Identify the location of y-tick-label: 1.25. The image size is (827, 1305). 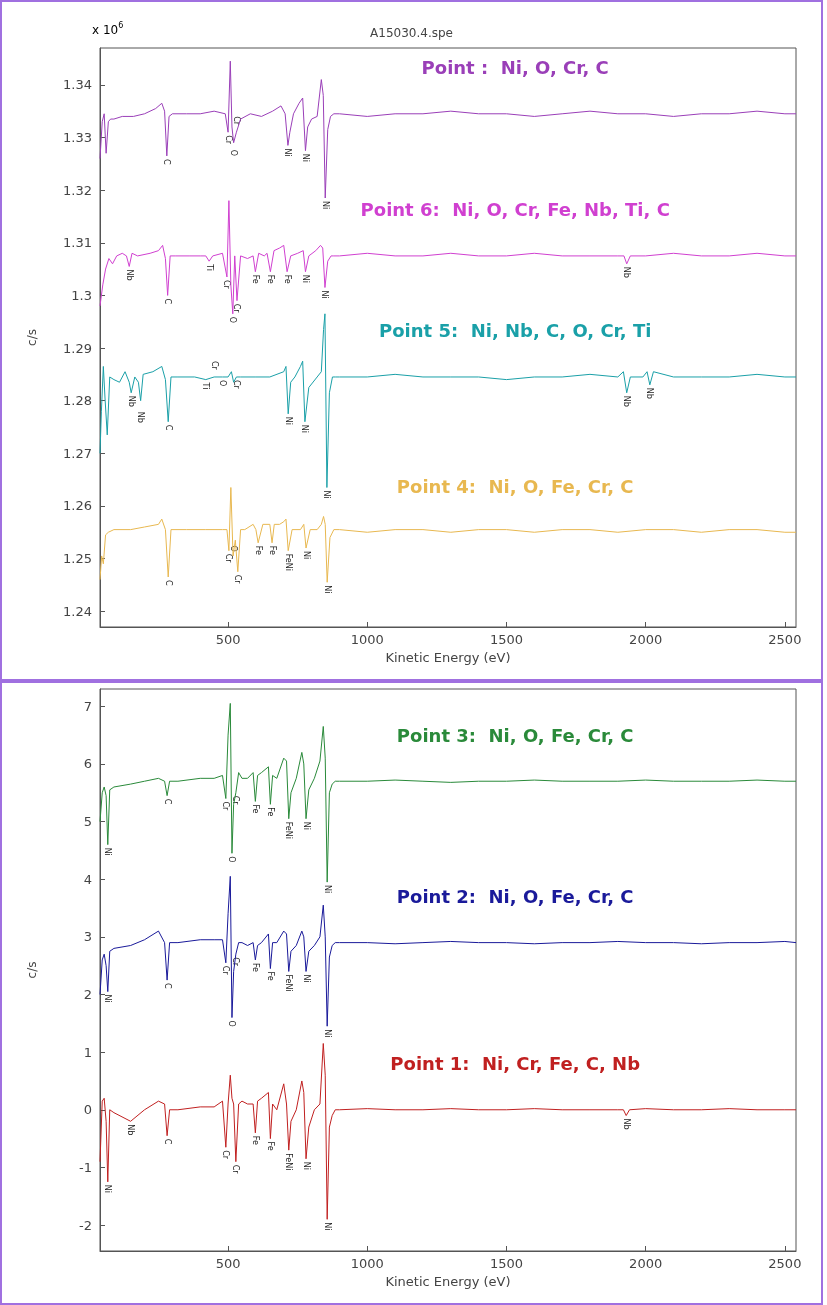
(77, 559).